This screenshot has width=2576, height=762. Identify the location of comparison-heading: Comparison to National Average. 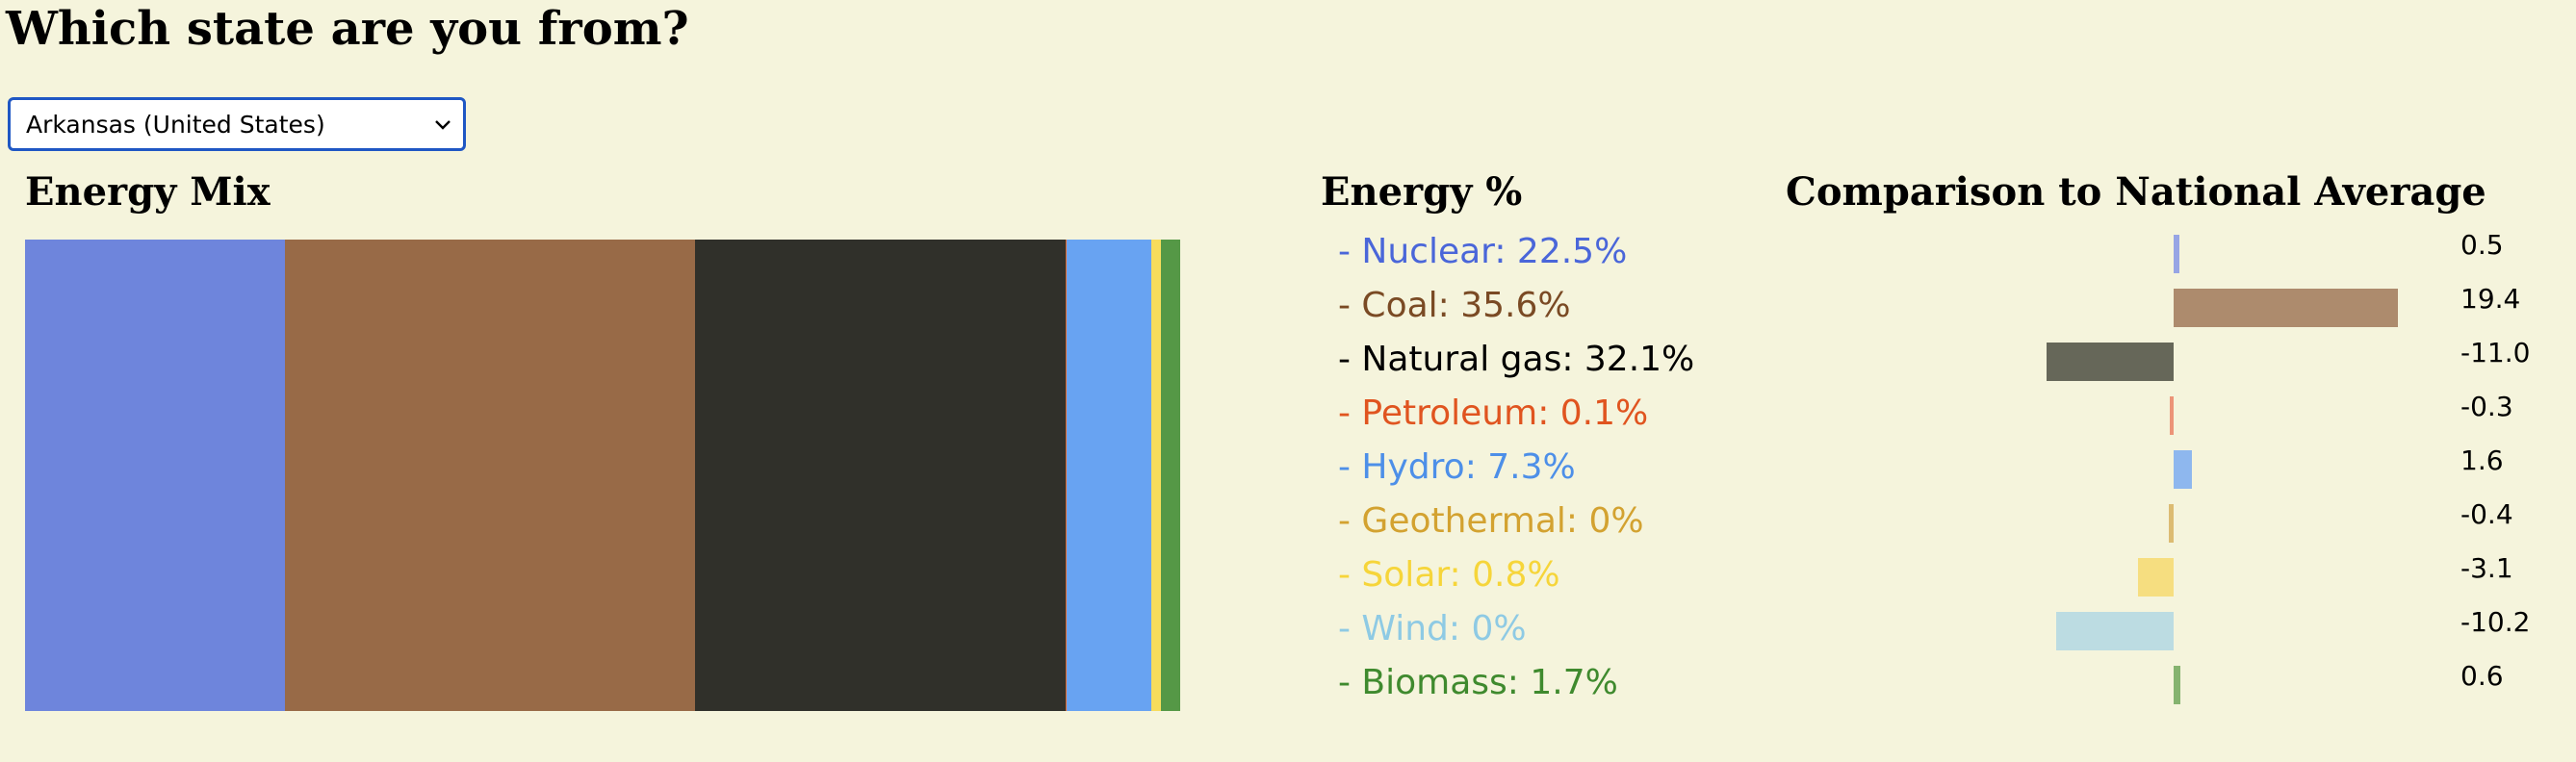
(2136, 192).